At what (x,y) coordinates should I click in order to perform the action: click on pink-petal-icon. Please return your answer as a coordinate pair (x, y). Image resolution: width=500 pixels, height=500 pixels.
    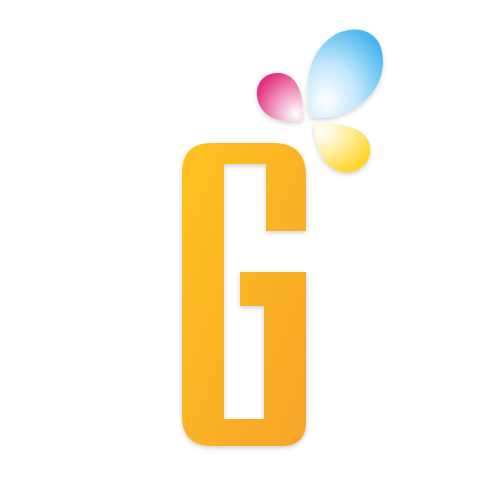
    Looking at the image, I should click on (279, 97).